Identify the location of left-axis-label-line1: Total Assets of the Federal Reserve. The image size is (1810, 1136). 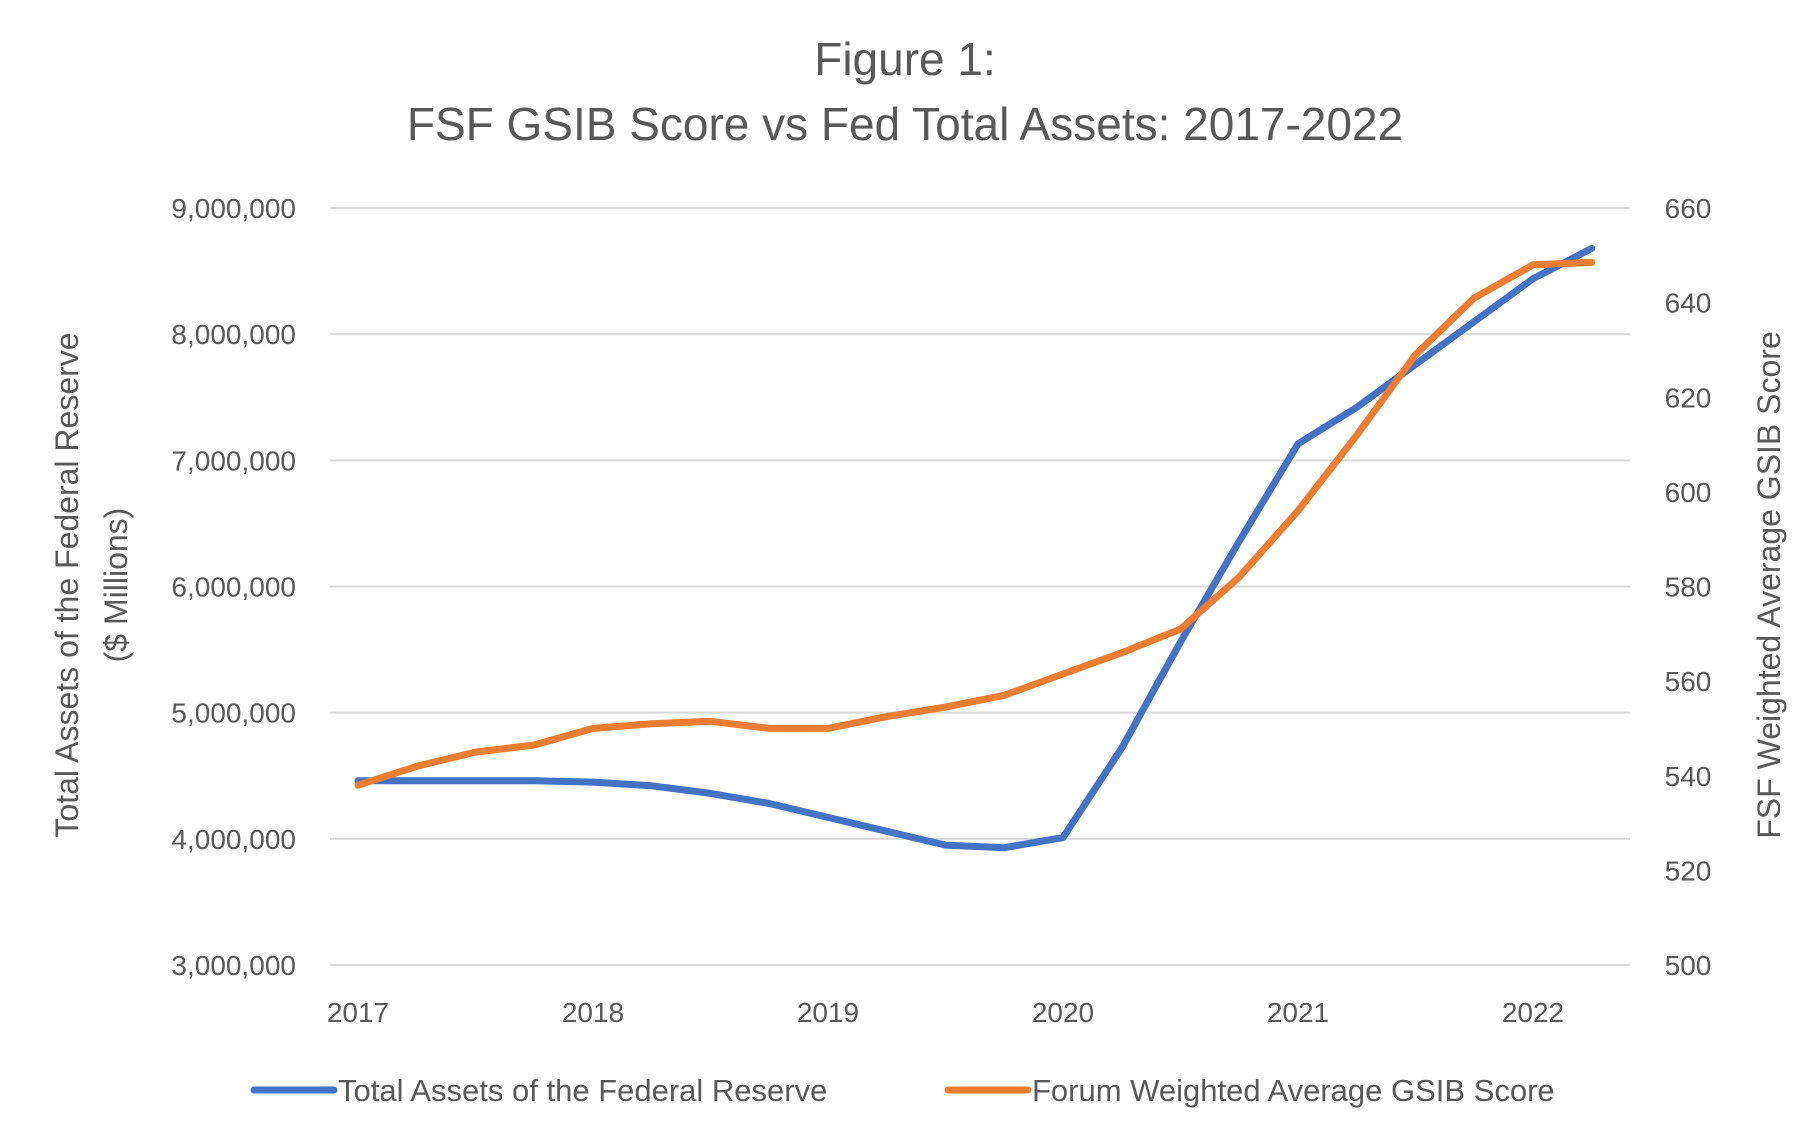
(67, 584).